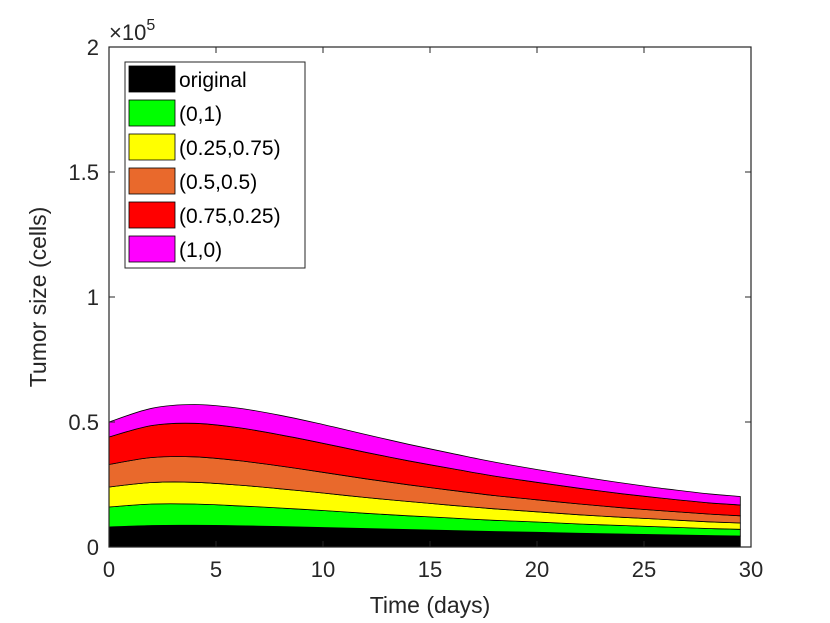 The image size is (830, 623). I want to click on y-exponent-label: ×10⁵, so click(132, 31).